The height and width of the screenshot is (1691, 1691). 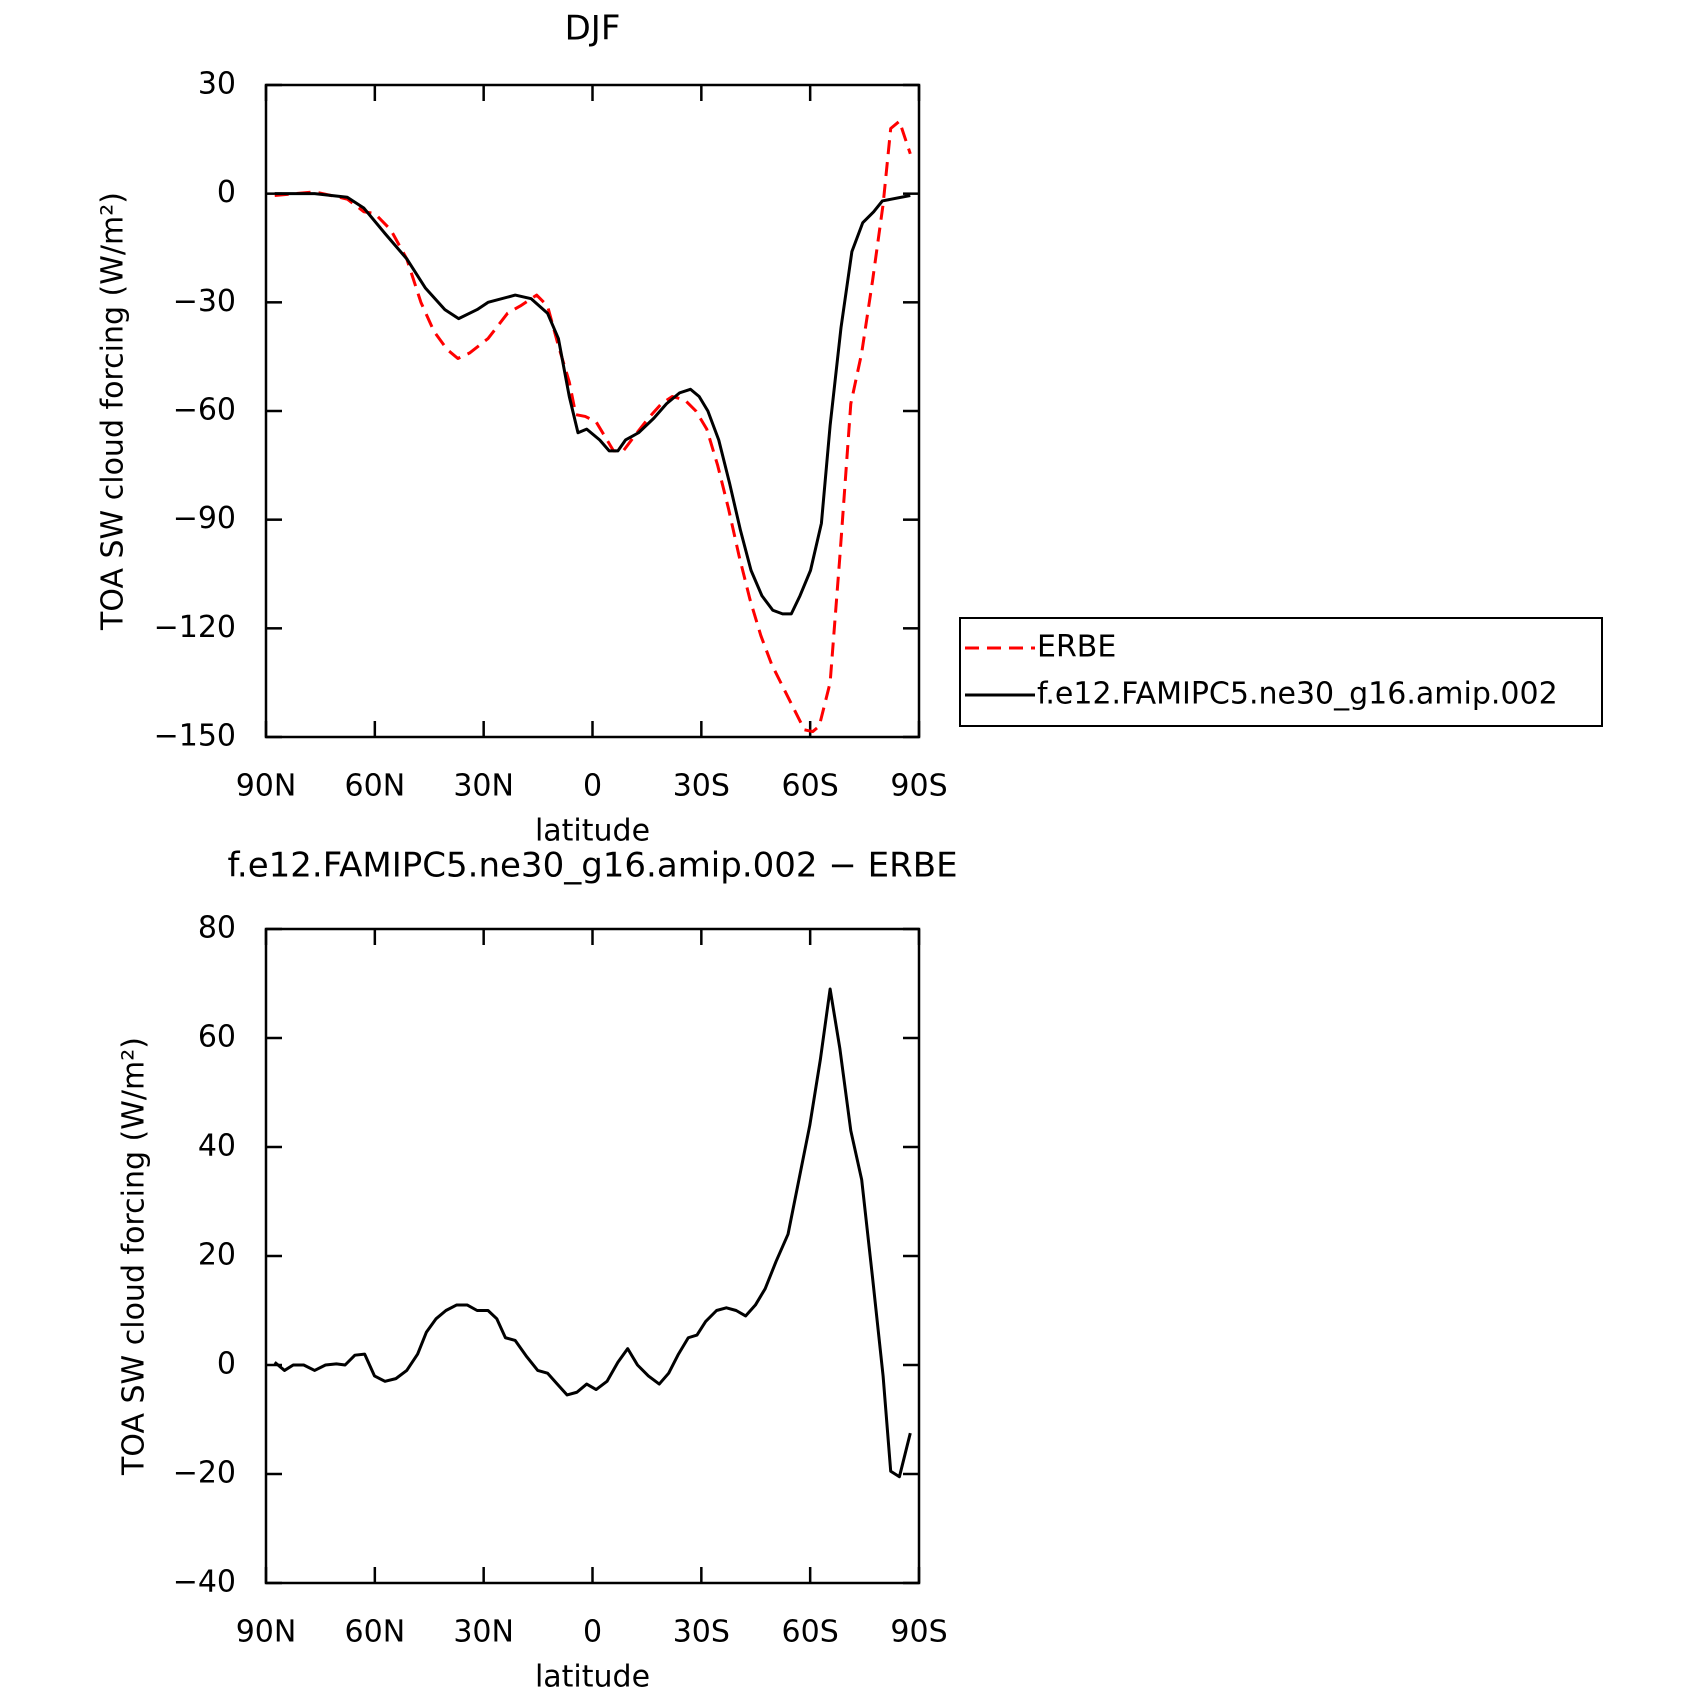 What do you see at coordinates (1076, 647) in the screenshot?
I see `legend-label: ERBE` at bounding box center [1076, 647].